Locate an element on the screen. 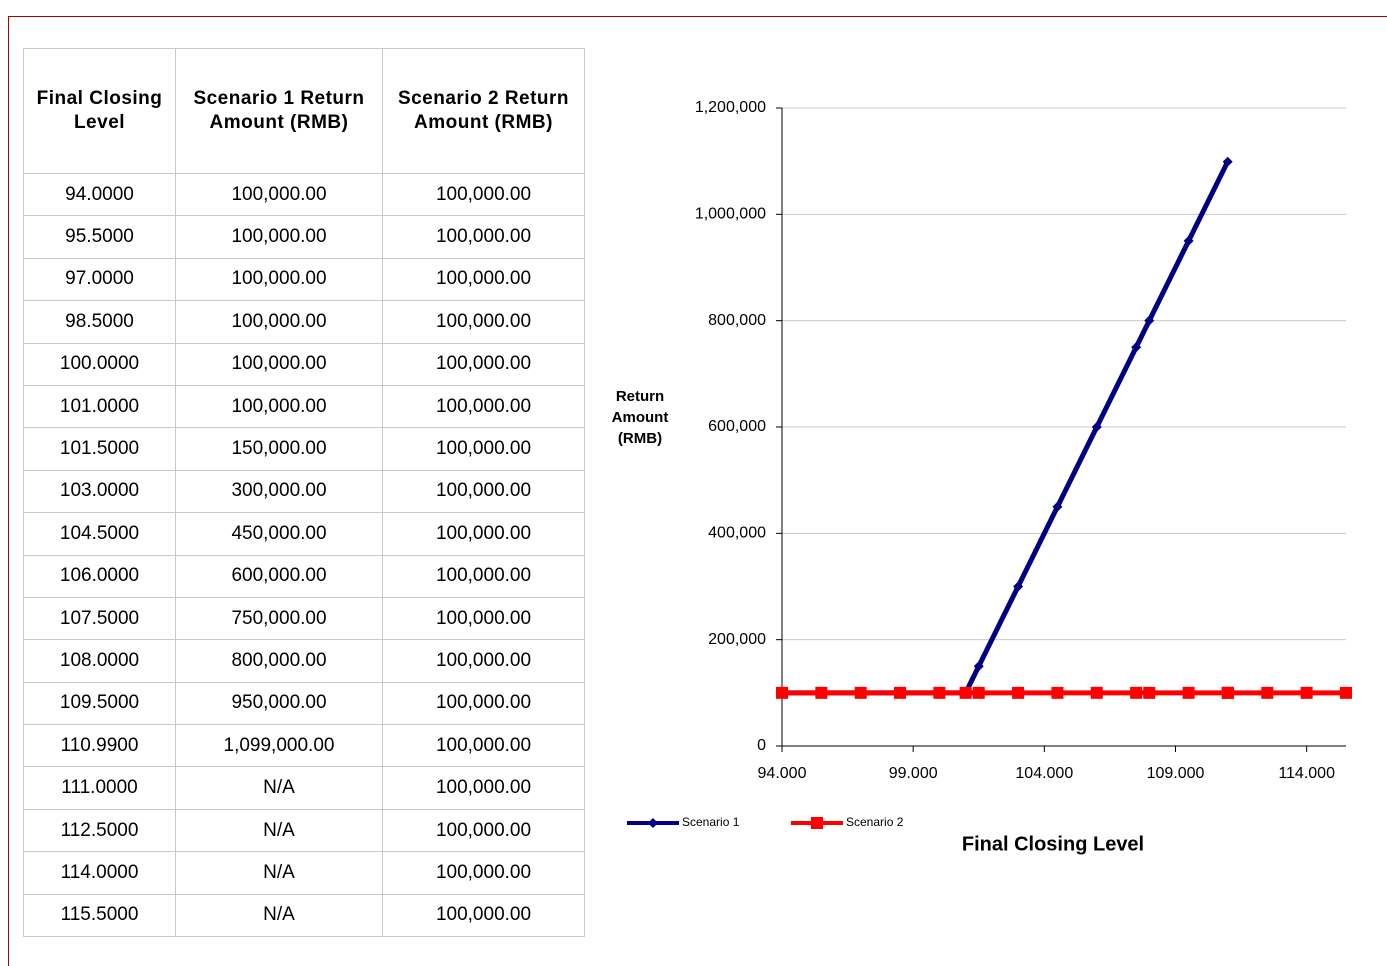 This screenshot has height=966, width=1387. y-tick-label: 1,200,000 is located at coordinates (730, 107).